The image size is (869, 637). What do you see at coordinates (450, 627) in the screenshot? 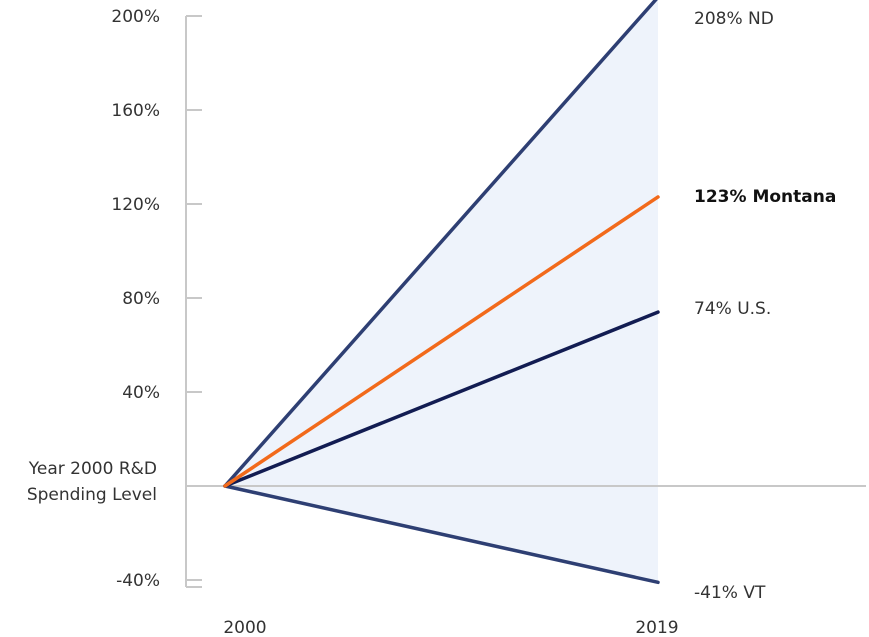
I see `x-tick-labels: 2000 2019` at bounding box center [450, 627].